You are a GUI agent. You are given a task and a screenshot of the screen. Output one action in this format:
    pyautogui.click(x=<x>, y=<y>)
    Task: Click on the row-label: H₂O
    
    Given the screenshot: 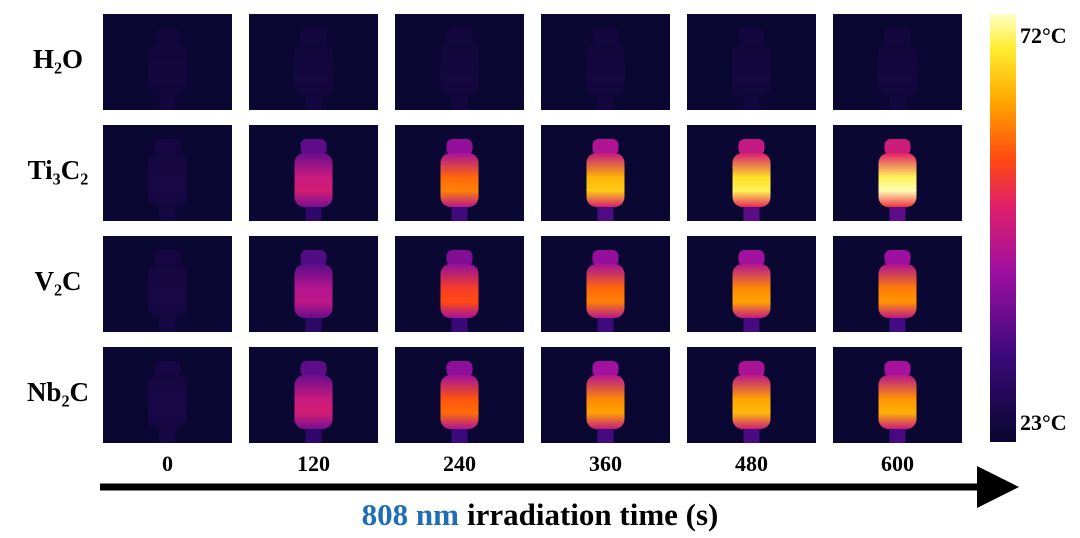 What is the action you would take?
    pyautogui.click(x=58, y=59)
    